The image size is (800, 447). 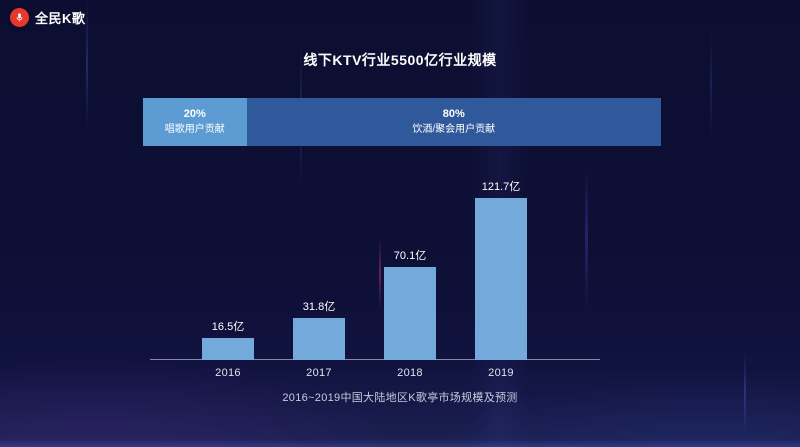 What do you see at coordinates (410, 373) in the screenshot?
I see `x-axis-label: 2018` at bounding box center [410, 373].